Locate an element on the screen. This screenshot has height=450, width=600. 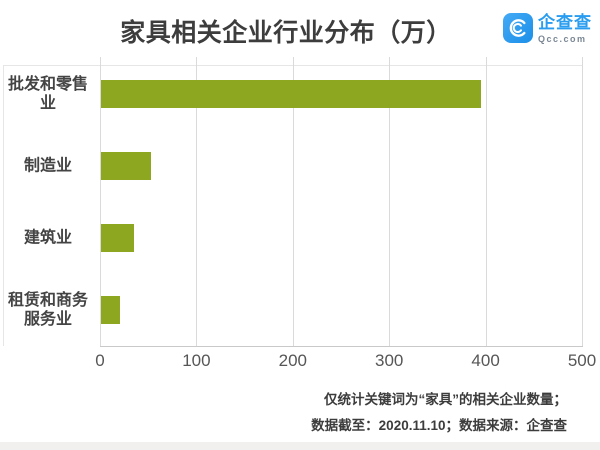
footnote-line-1: 仅统计关键词为“家具”的相关企业数量； is located at coordinates (445, 399).